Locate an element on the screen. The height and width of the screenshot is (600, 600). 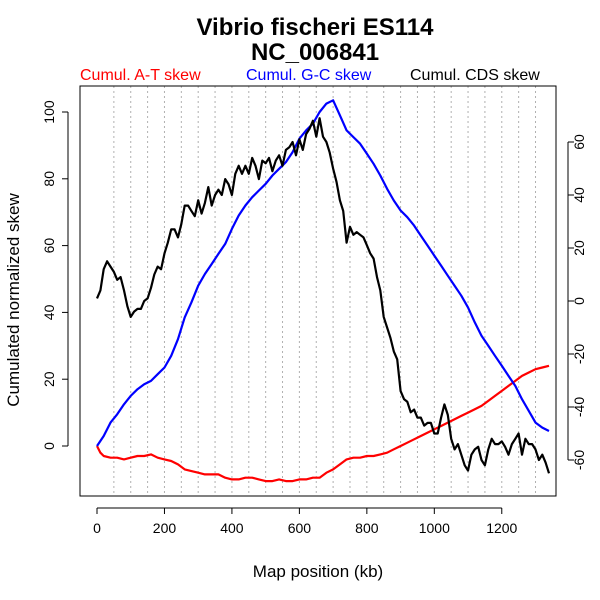
y-axis-left: 0 20 40 60 80 100 is located at coordinates (55, 275).